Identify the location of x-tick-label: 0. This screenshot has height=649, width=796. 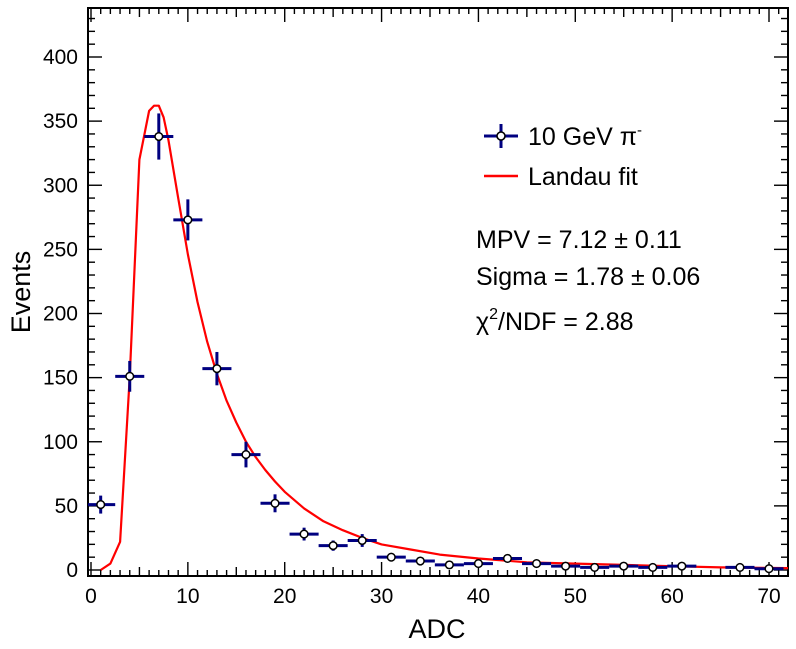
(91, 596).